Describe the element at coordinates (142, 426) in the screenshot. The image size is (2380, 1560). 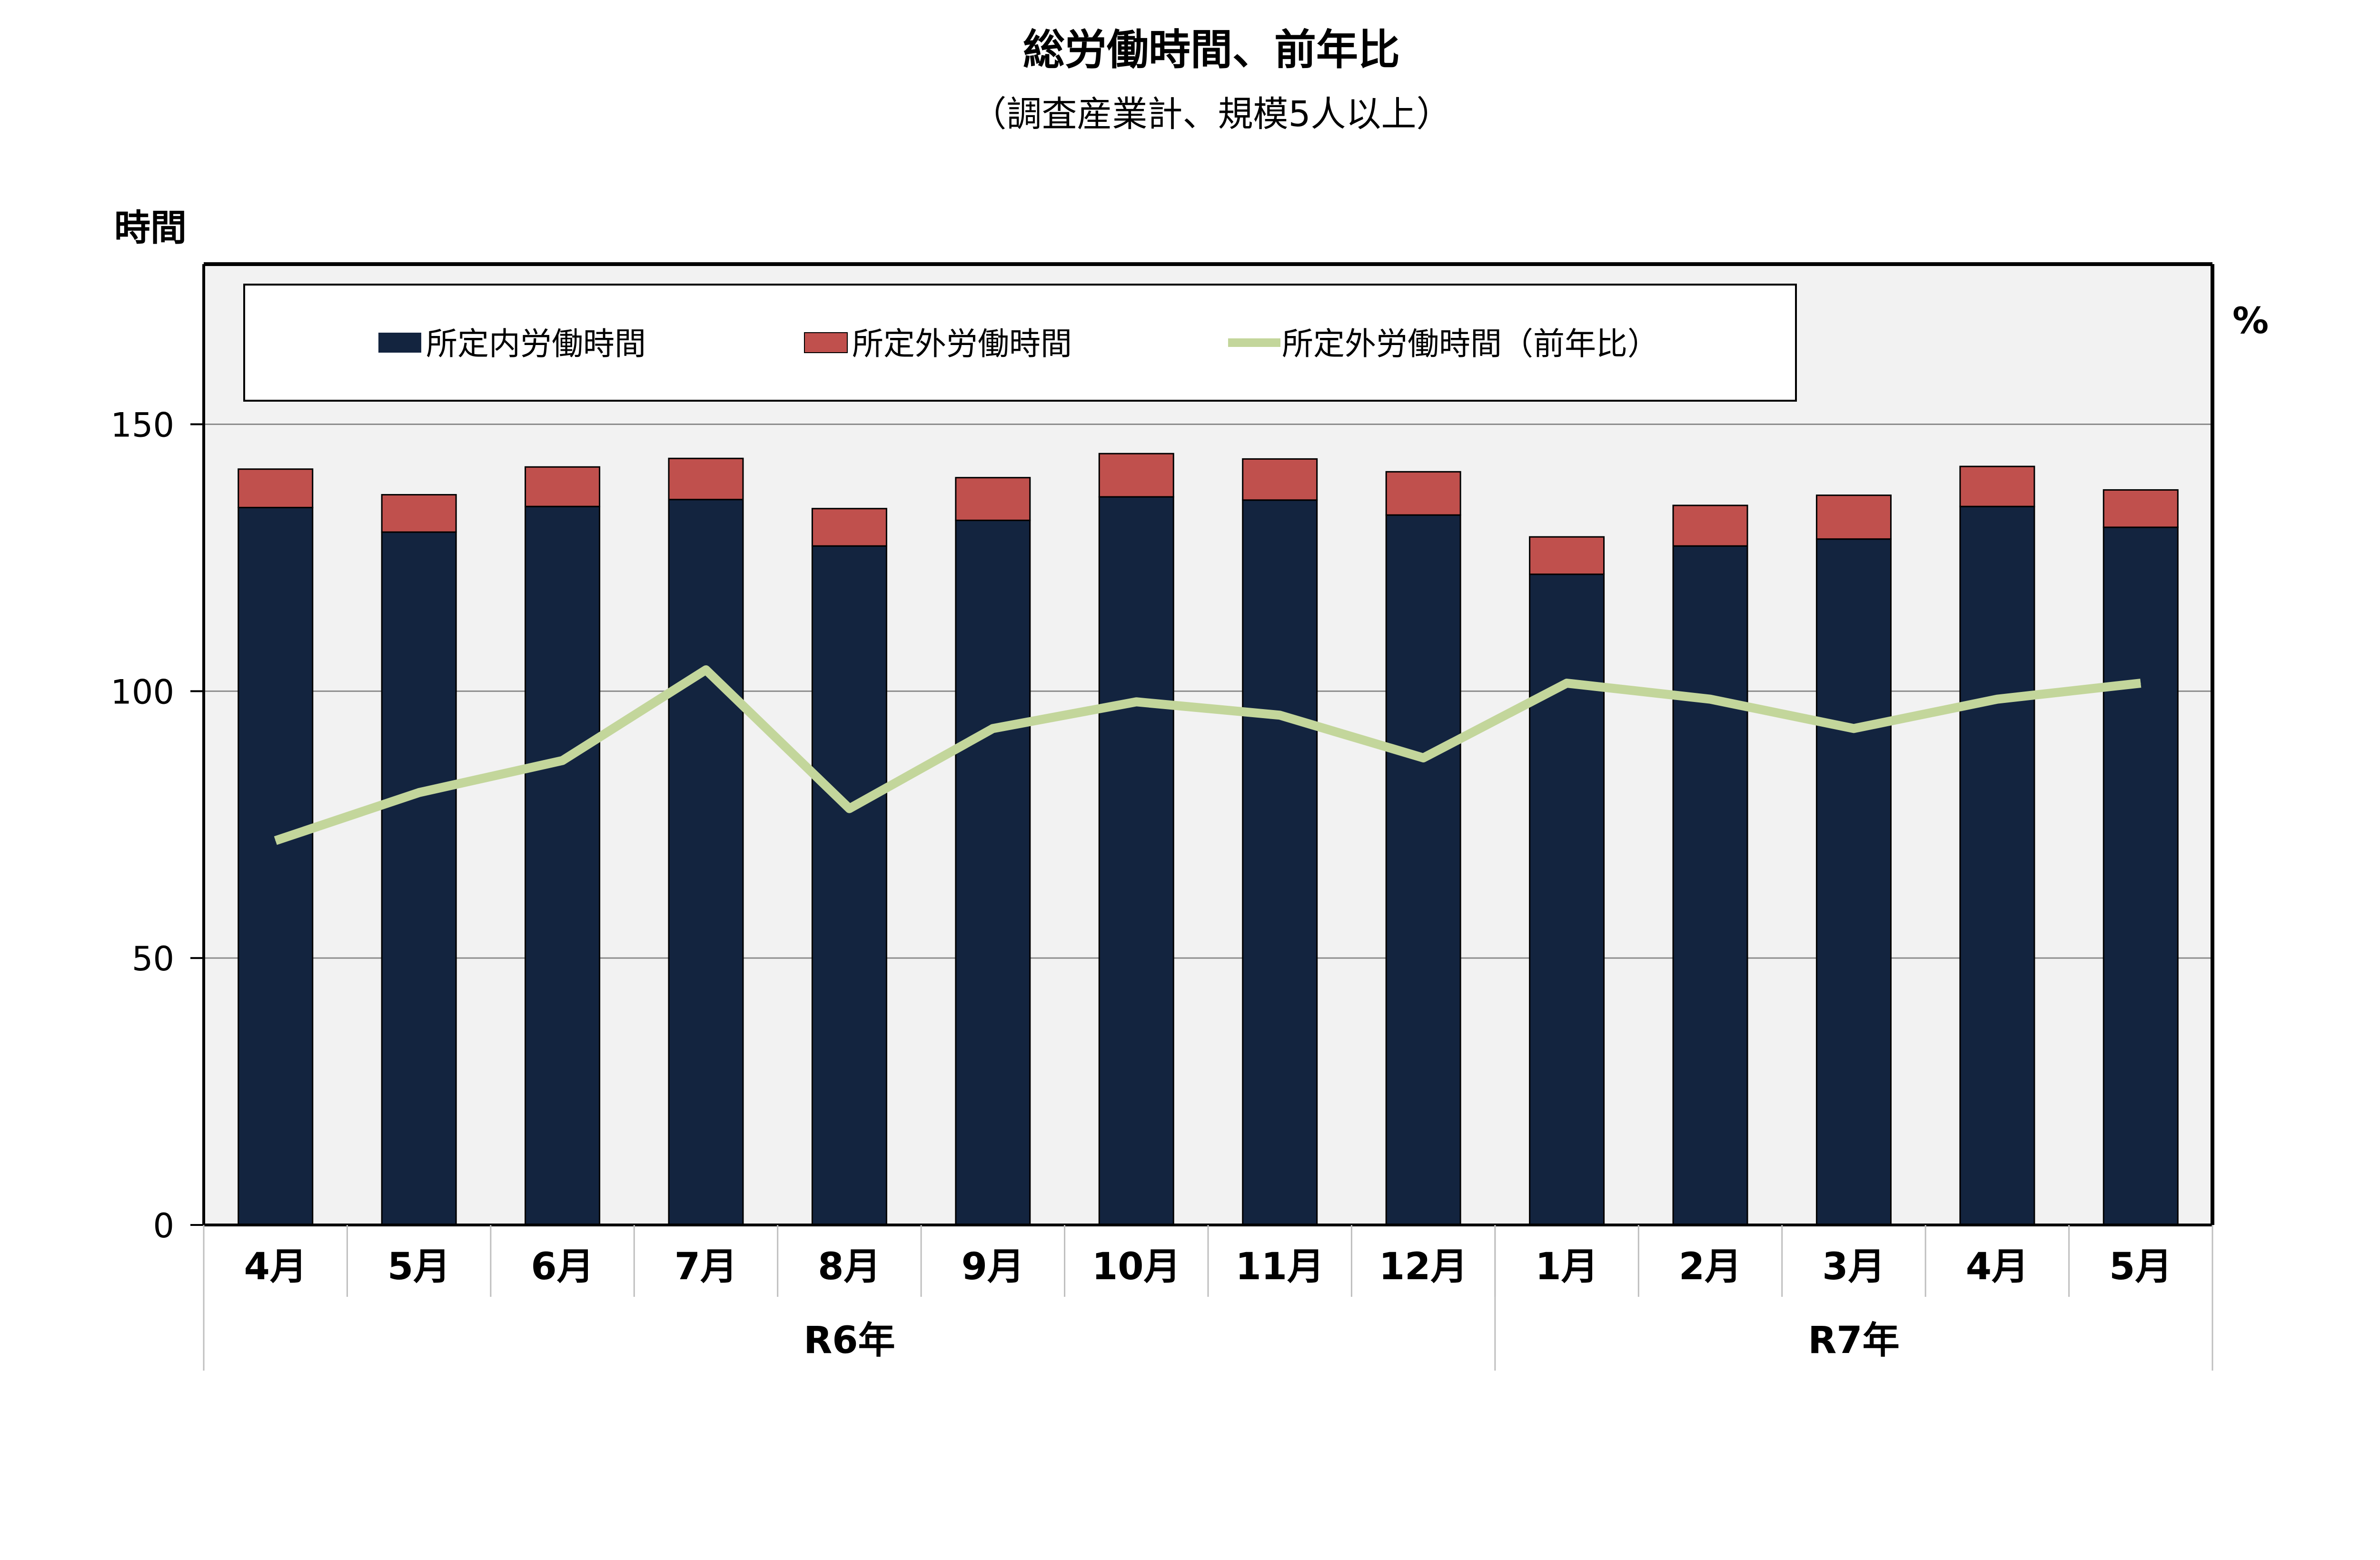
I see `y-tick-label: 150` at that location.